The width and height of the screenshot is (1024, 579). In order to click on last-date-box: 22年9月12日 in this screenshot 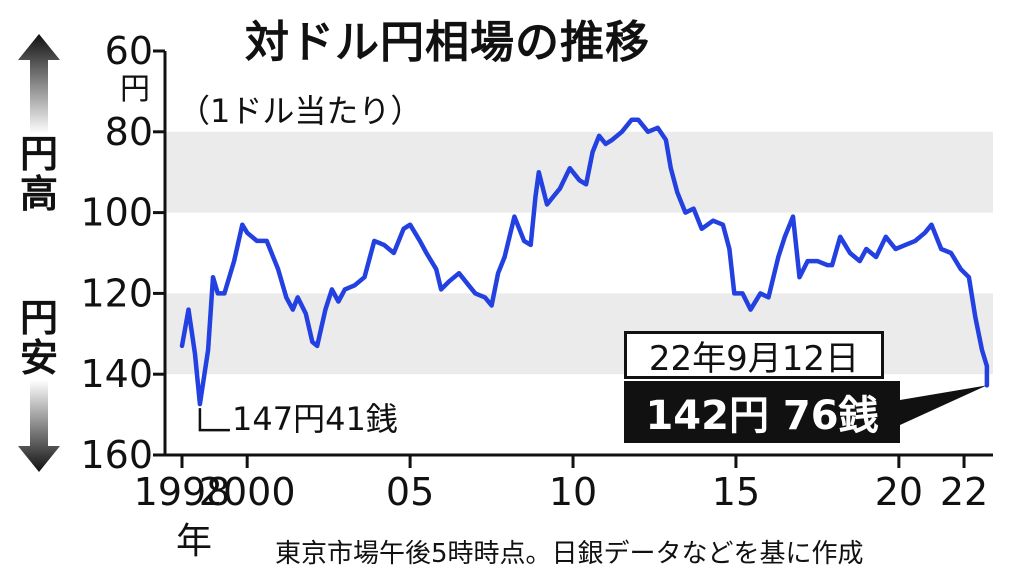, I will do `click(754, 355)`.